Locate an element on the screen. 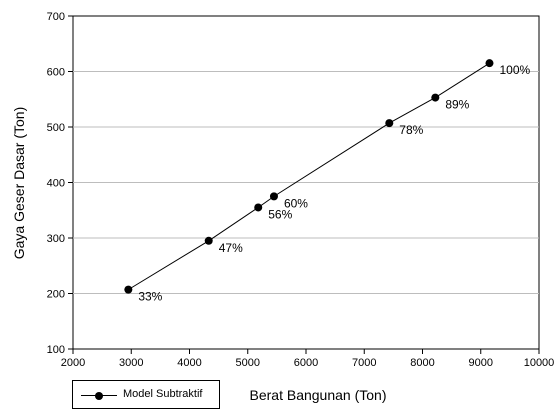 This screenshot has width=554, height=412. x-tick-label: 10000 is located at coordinates (539, 363).